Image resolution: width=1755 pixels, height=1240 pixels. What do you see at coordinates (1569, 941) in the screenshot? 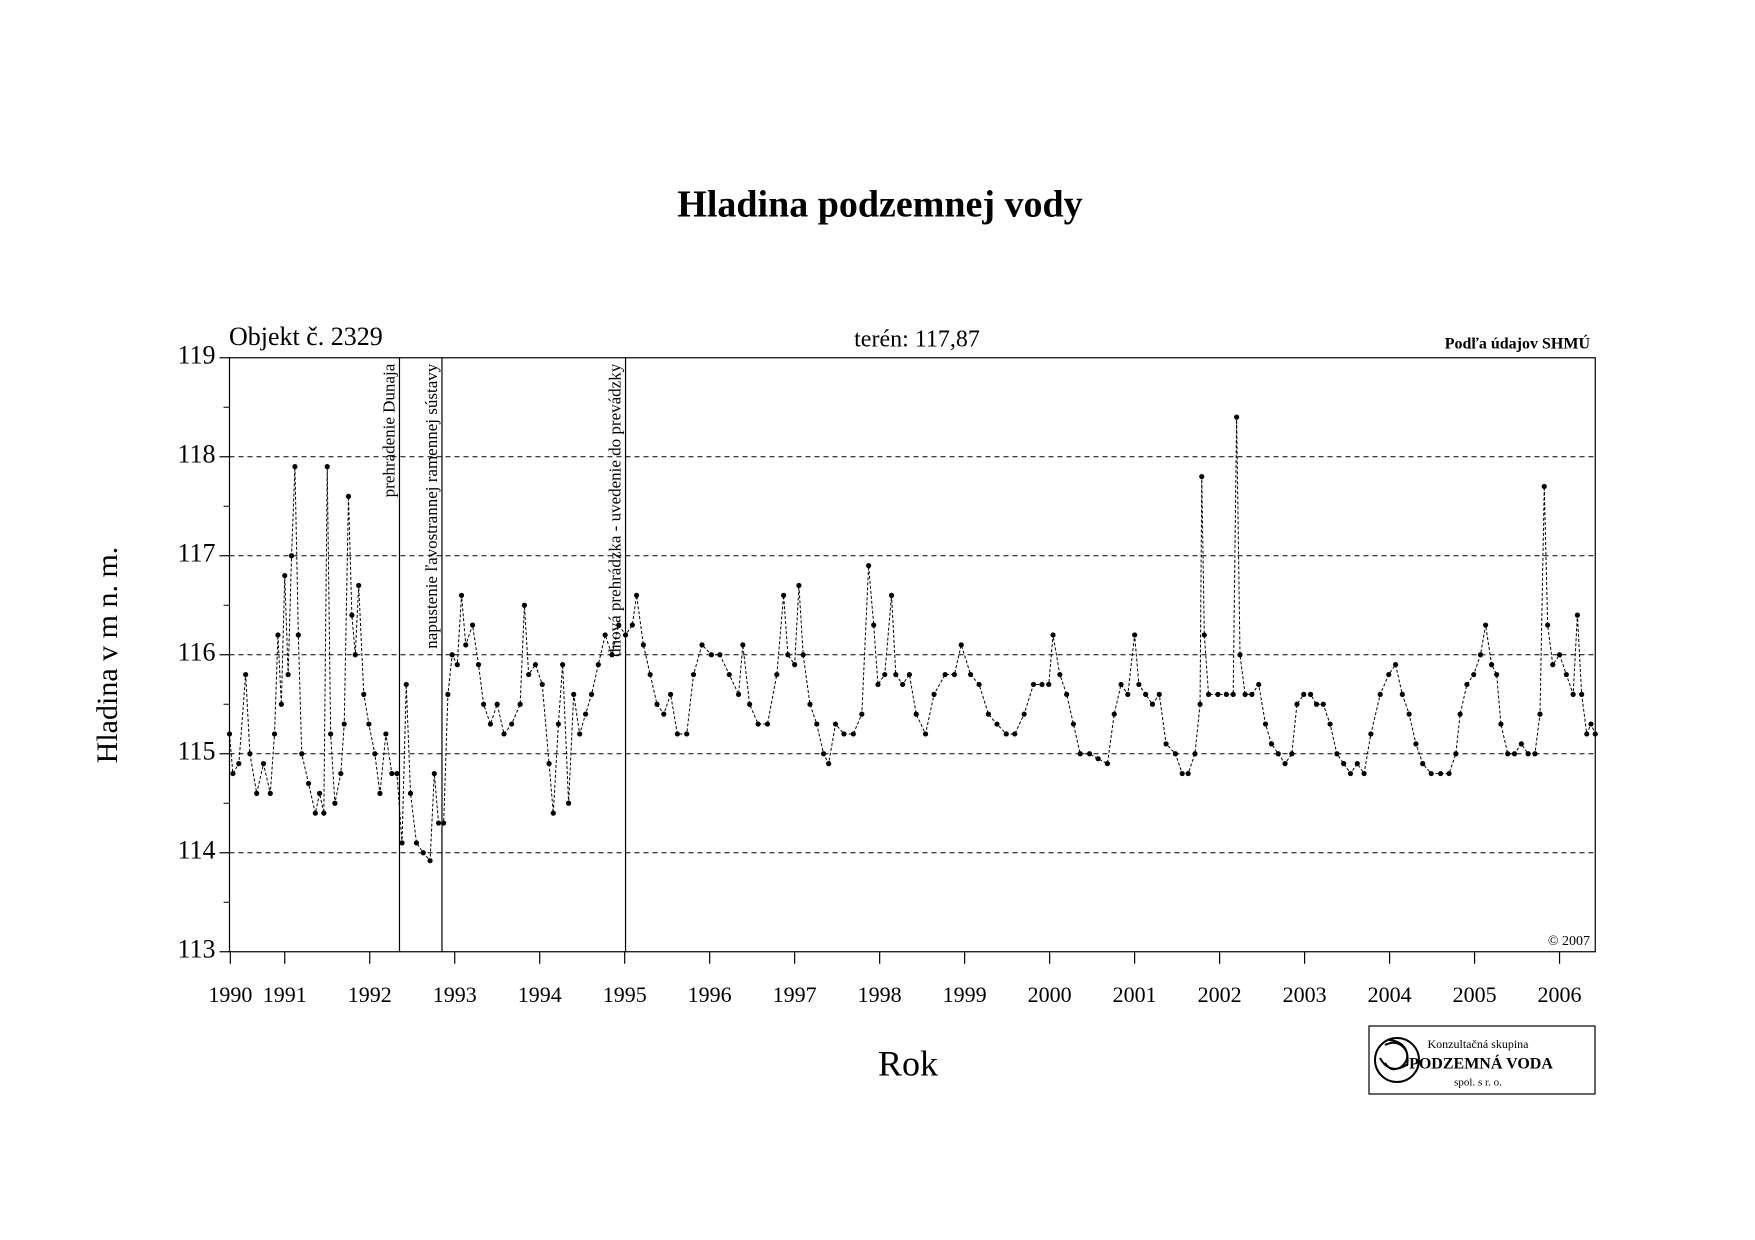
I see `copyright: © 2007` at bounding box center [1569, 941].